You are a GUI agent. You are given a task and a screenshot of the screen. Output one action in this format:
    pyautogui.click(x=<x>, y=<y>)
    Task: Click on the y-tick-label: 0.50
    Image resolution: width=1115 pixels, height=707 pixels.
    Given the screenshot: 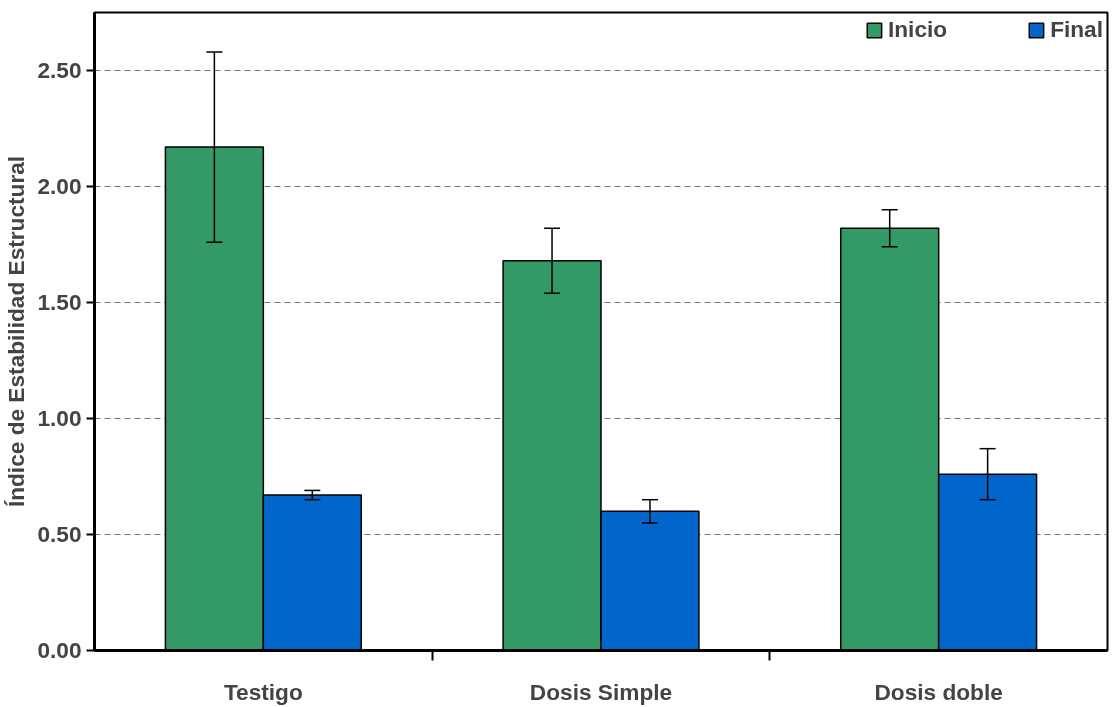 What is the action you would take?
    pyautogui.click(x=59, y=534)
    